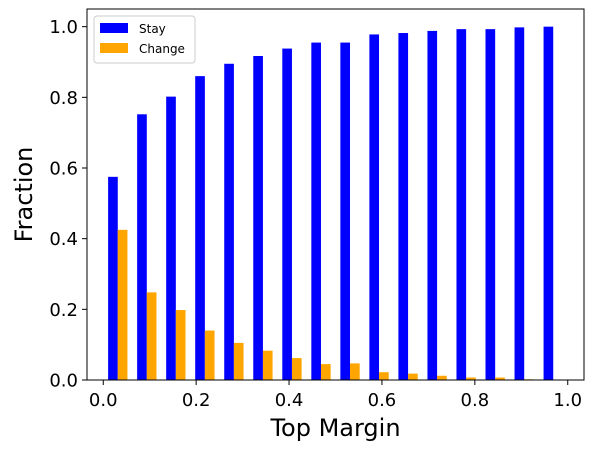 This screenshot has height=452, width=592. What do you see at coordinates (382, 400) in the screenshot?
I see `x-tick-label-3: 0.6` at bounding box center [382, 400].